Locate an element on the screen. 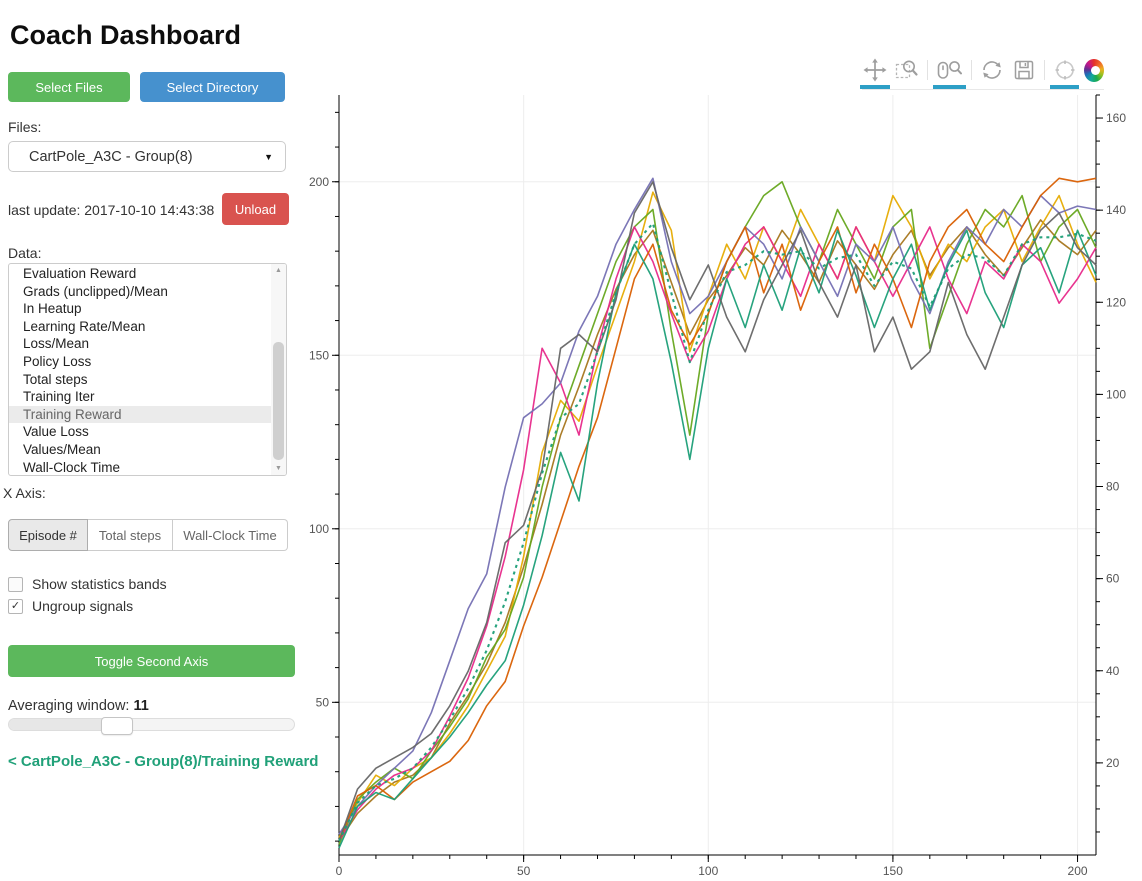 The width and height of the screenshot is (1142, 881). x-axis-tab: Episode # is located at coordinates (48, 535).